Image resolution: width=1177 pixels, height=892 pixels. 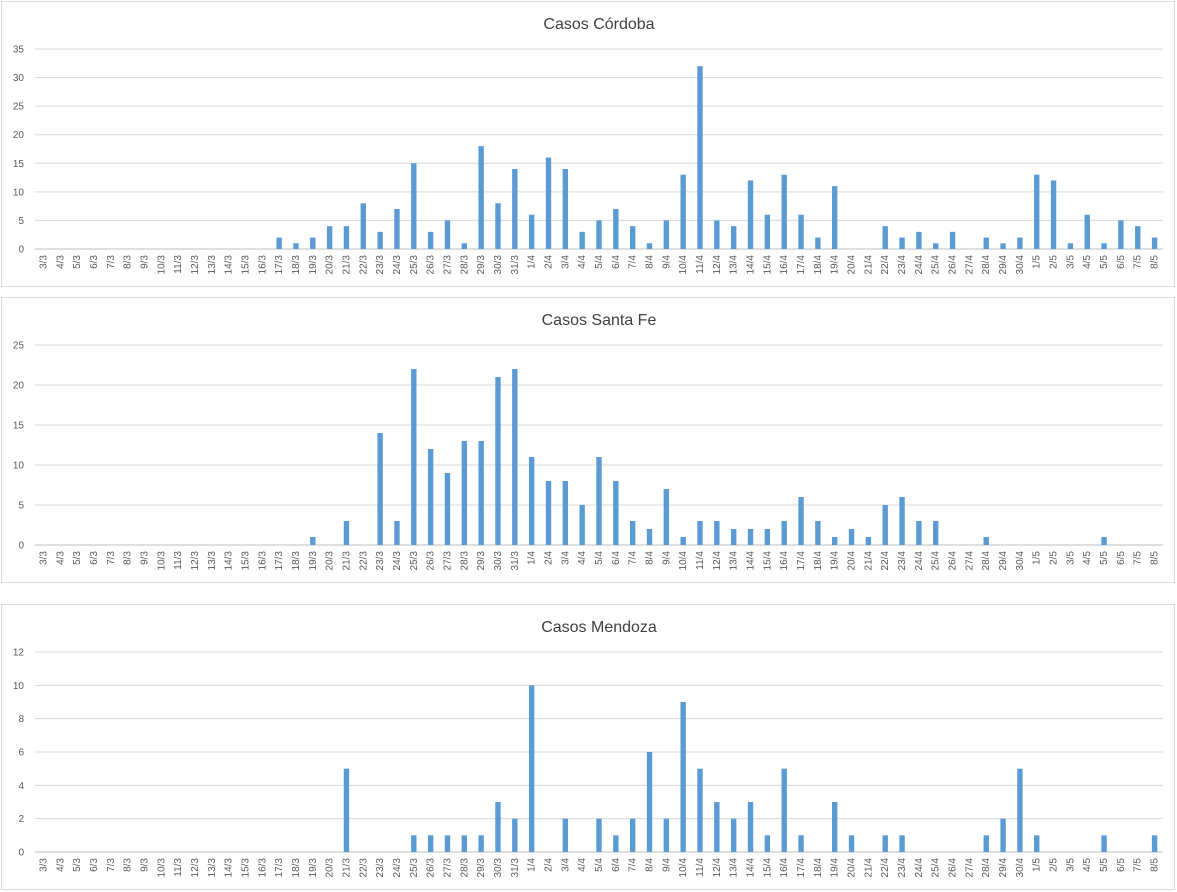 I want to click on x-tick-label: 9/3, so click(x=144, y=262).